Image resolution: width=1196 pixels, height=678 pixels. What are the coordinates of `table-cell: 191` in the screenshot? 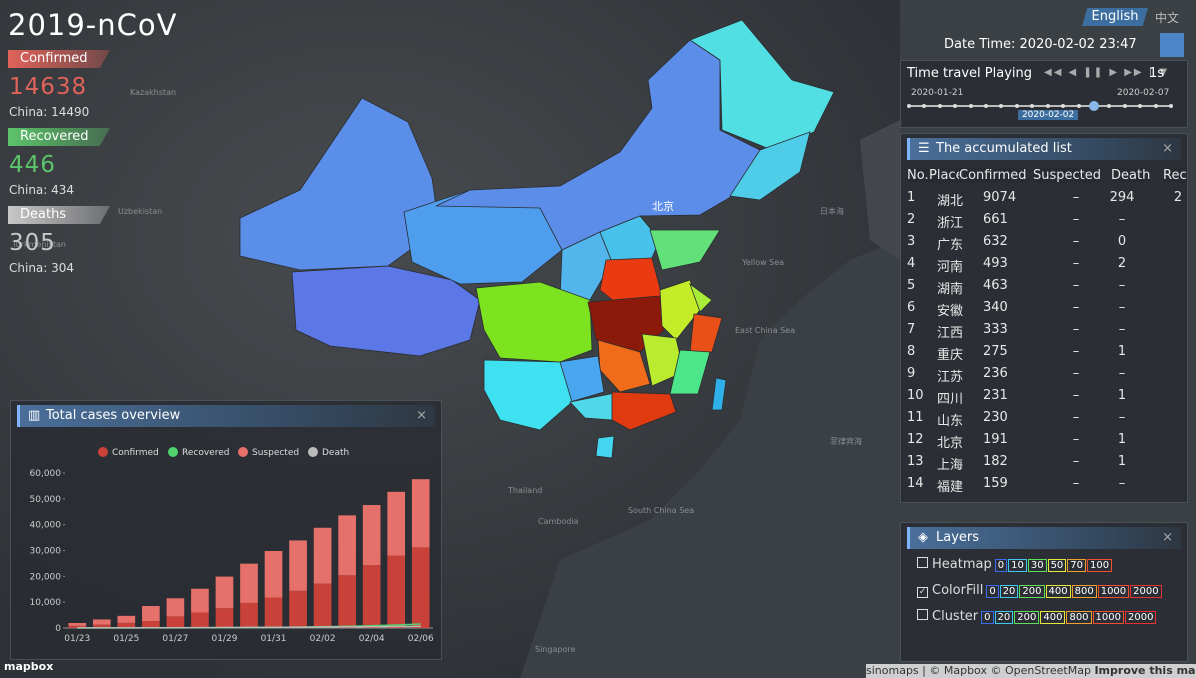 It's located at (995, 439).